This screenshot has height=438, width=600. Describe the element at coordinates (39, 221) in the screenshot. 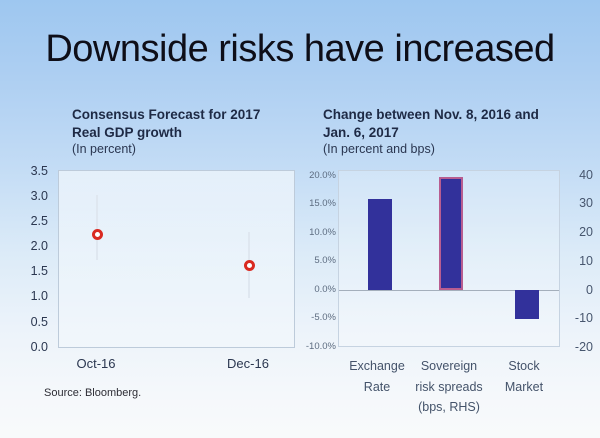

I see `gdp-y-tick: 2.5` at that location.